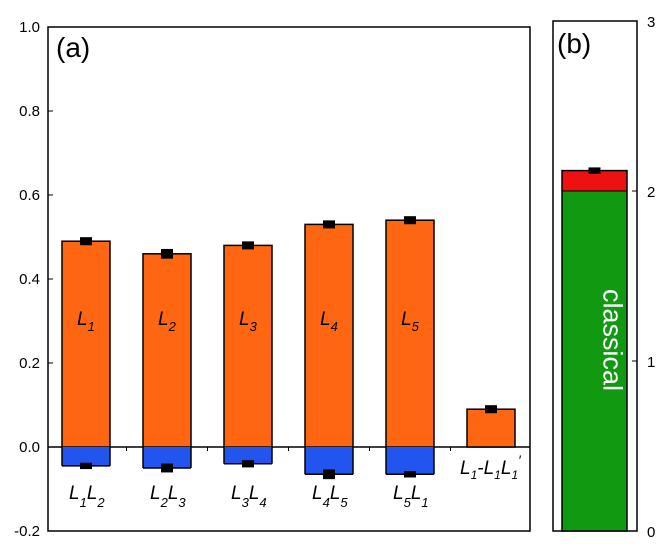  I want to click on bar-inner-label: L3, so click(248, 321).